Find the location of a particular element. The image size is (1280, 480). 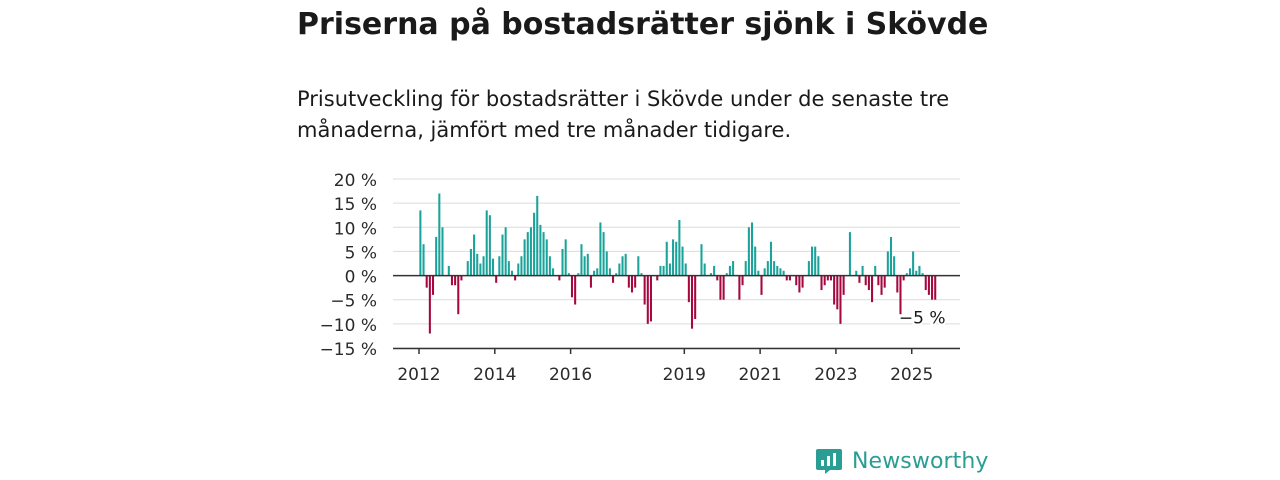

newsworthy-brand: Newsworthy is located at coordinates (902, 461).